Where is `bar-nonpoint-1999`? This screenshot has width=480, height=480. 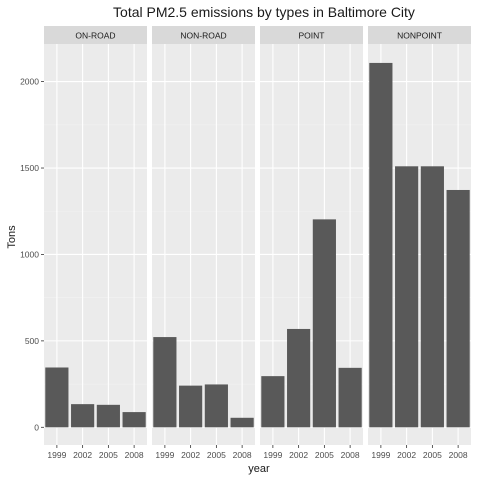
bar-nonpoint-1999 is located at coordinates (381, 245).